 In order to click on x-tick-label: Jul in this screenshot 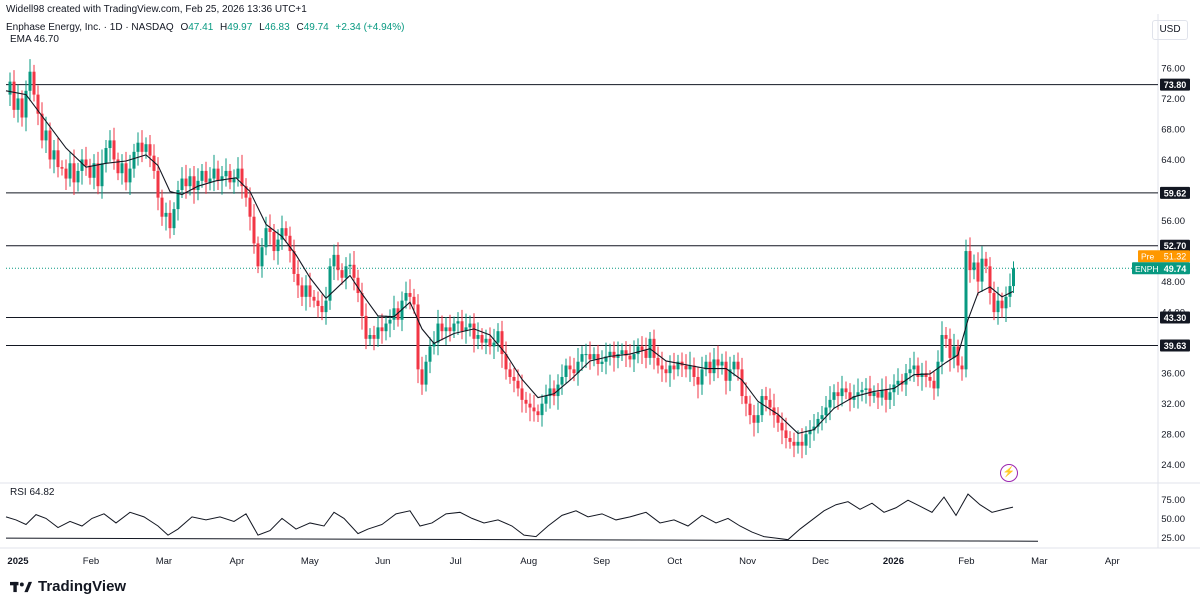, I will do `click(456, 561)`.